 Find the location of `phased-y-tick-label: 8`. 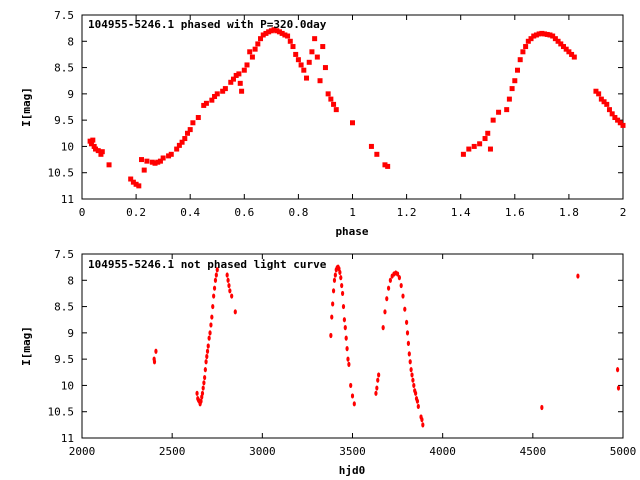

phased-y-tick-label: 8 is located at coordinates (70, 41).